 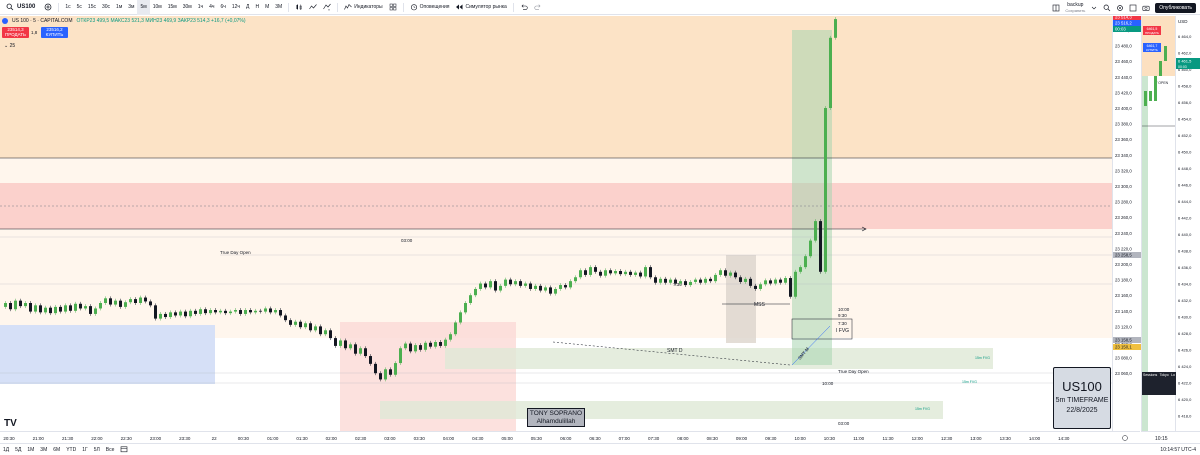 I want to click on timeframe-0: 1с, so click(x=68, y=7).